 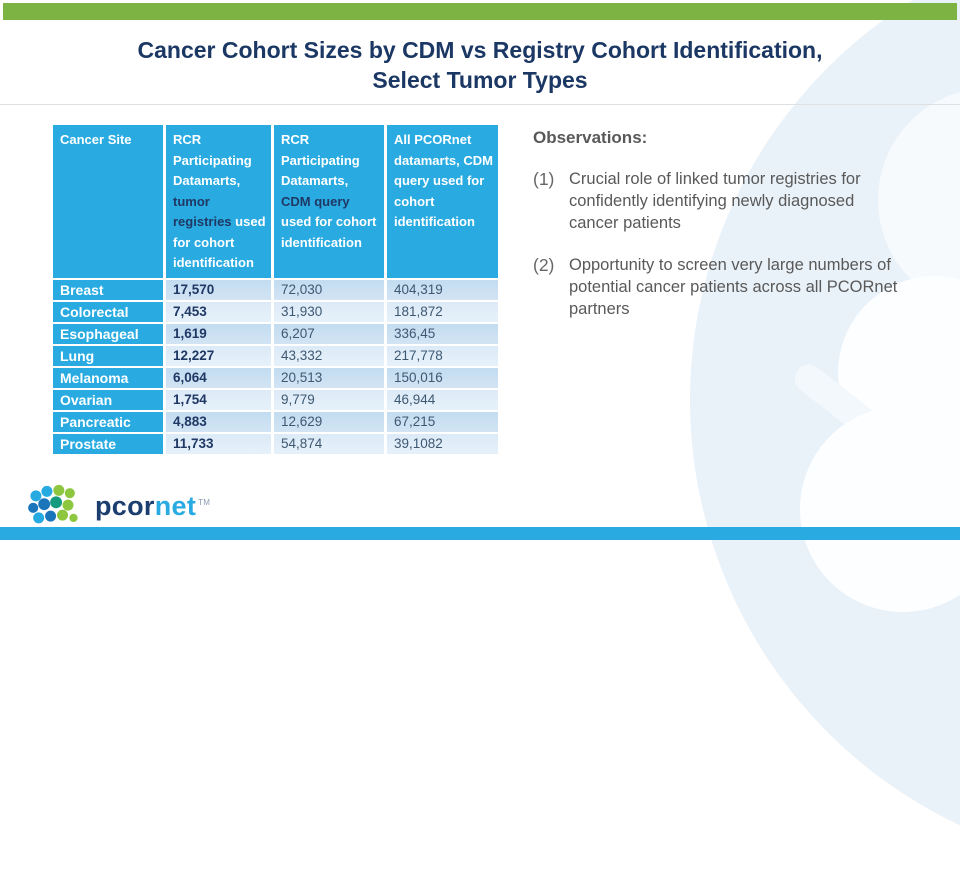 What do you see at coordinates (329, 355) in the screenshot?
I see `cell-rcr-cdm-value: 43,332` at bounding box center [329, 355].